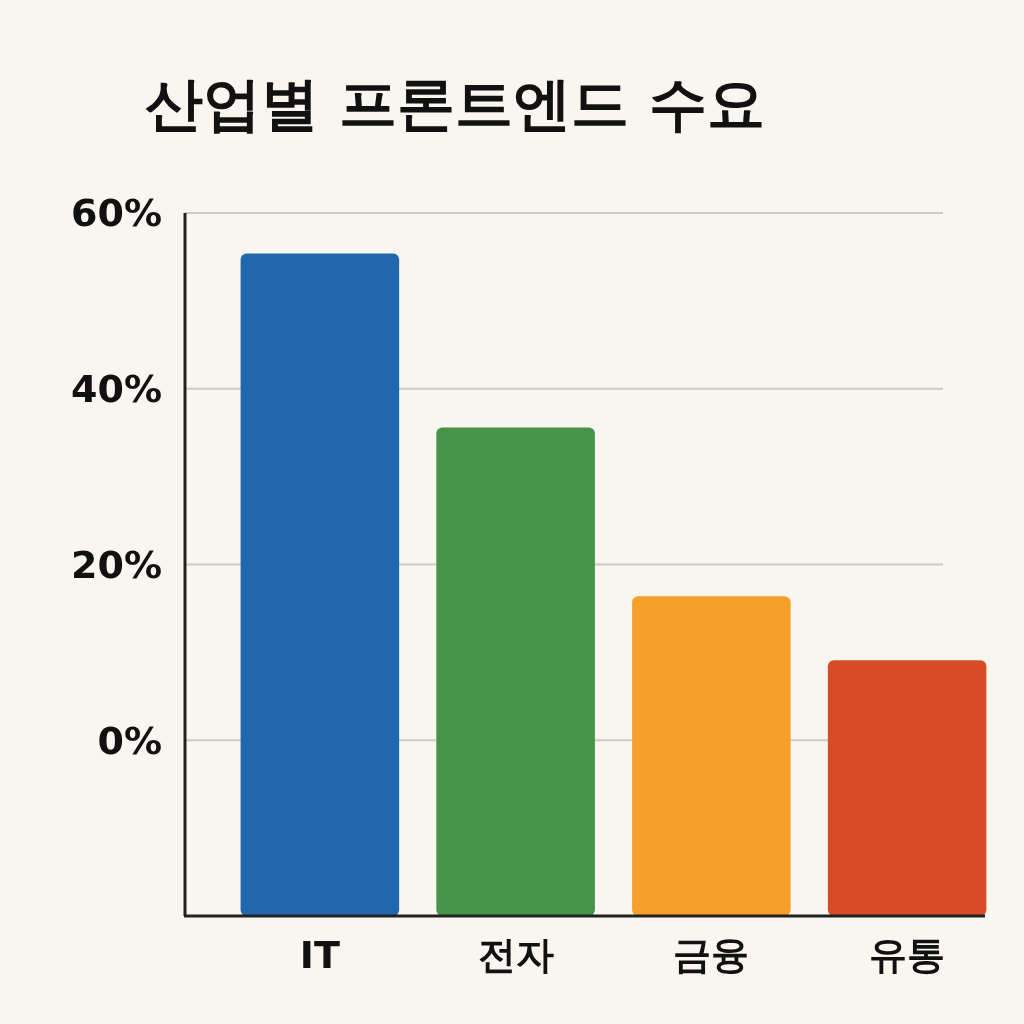 This screenshot has height=1024, width=1024. Describe the element at coordinates (116, 389) in the screenshot. I see `y-tick-label: 40%` at that location.